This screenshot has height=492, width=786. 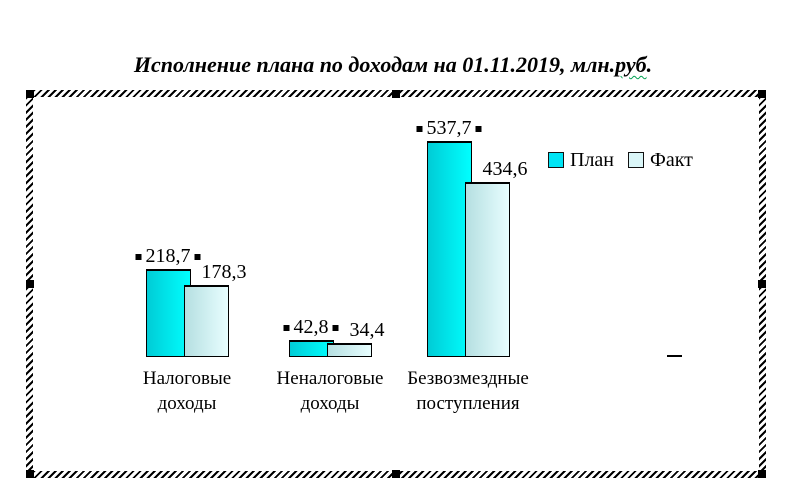 I want to click on selection-handle-w, so click(x=30, y=284).